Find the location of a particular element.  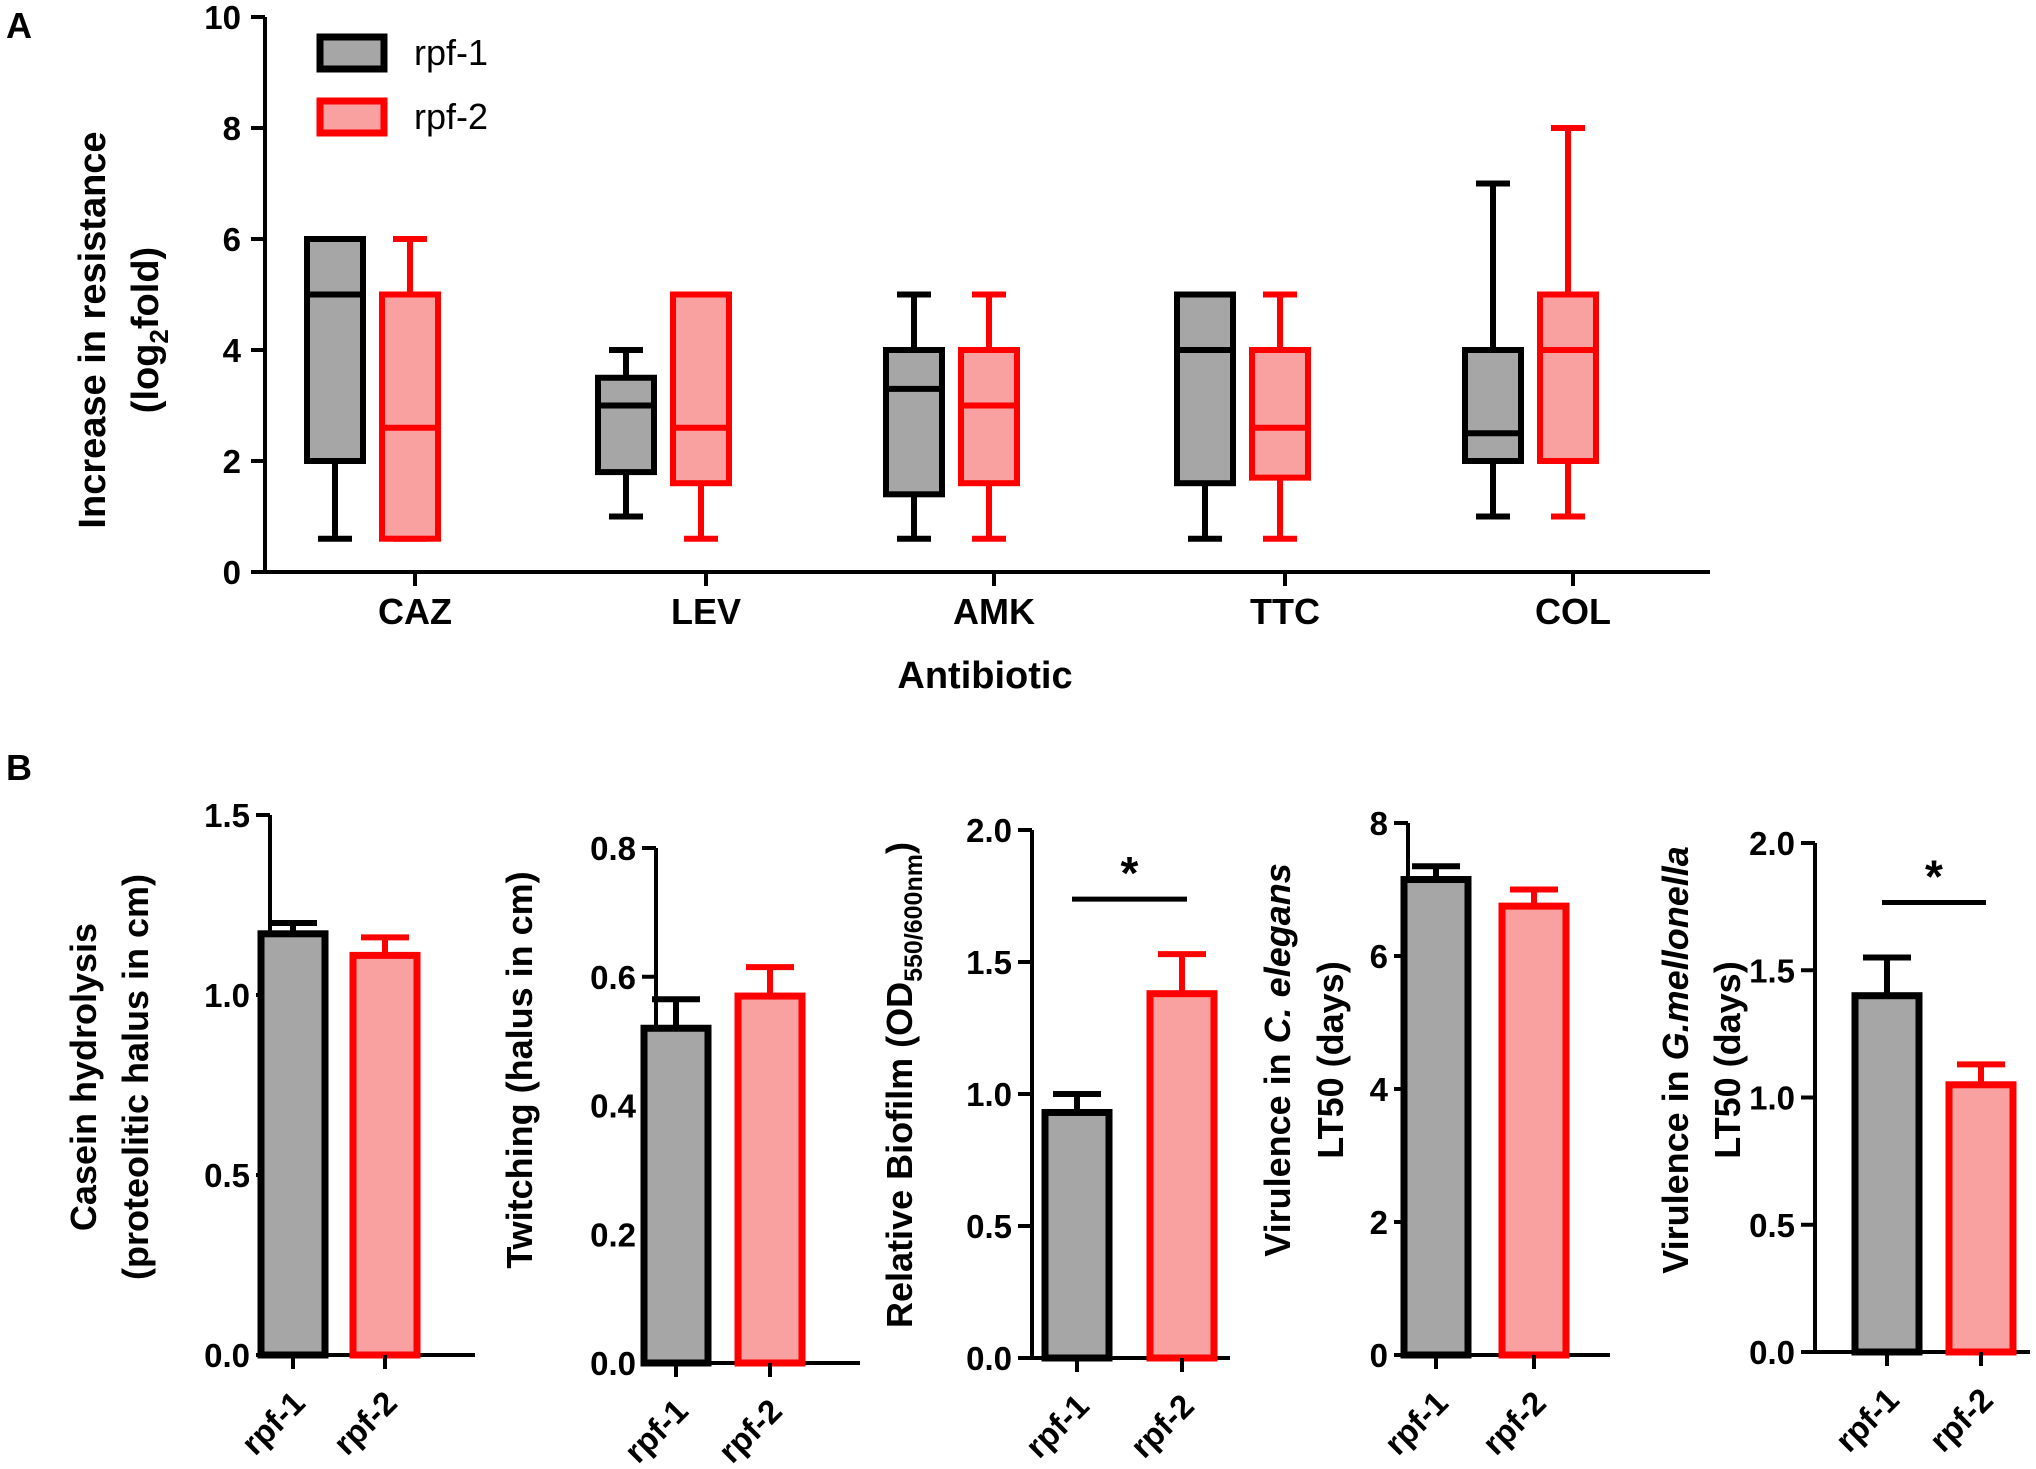

c-elegans-ylabel-line2: LT50 (days) is located at coordinates (1330, 1059).